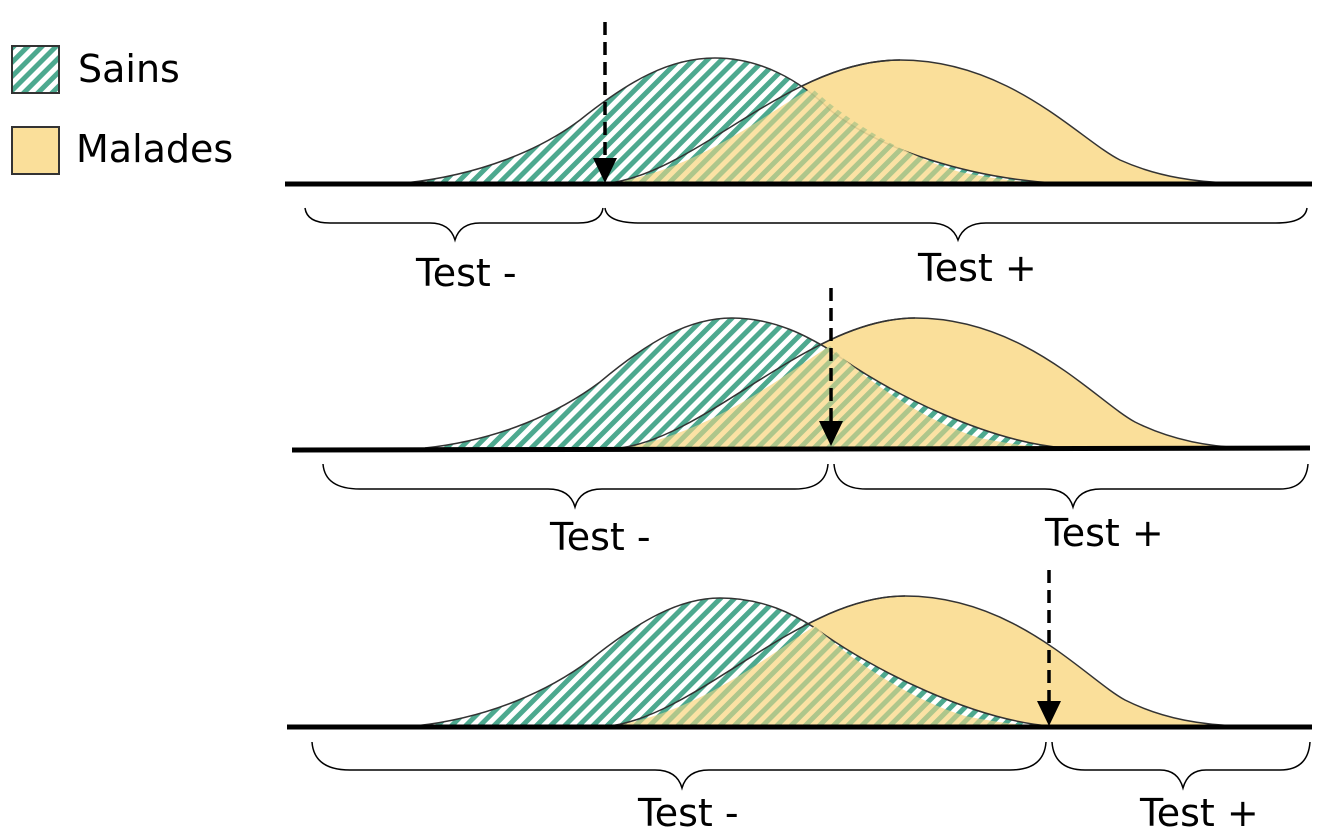 The height and width of the screenshot is (840, 1334). What do you see at coordinates (35, 150) in the screenshot?
I see `legend-sick-swatch` at bounding box center [35, 150].